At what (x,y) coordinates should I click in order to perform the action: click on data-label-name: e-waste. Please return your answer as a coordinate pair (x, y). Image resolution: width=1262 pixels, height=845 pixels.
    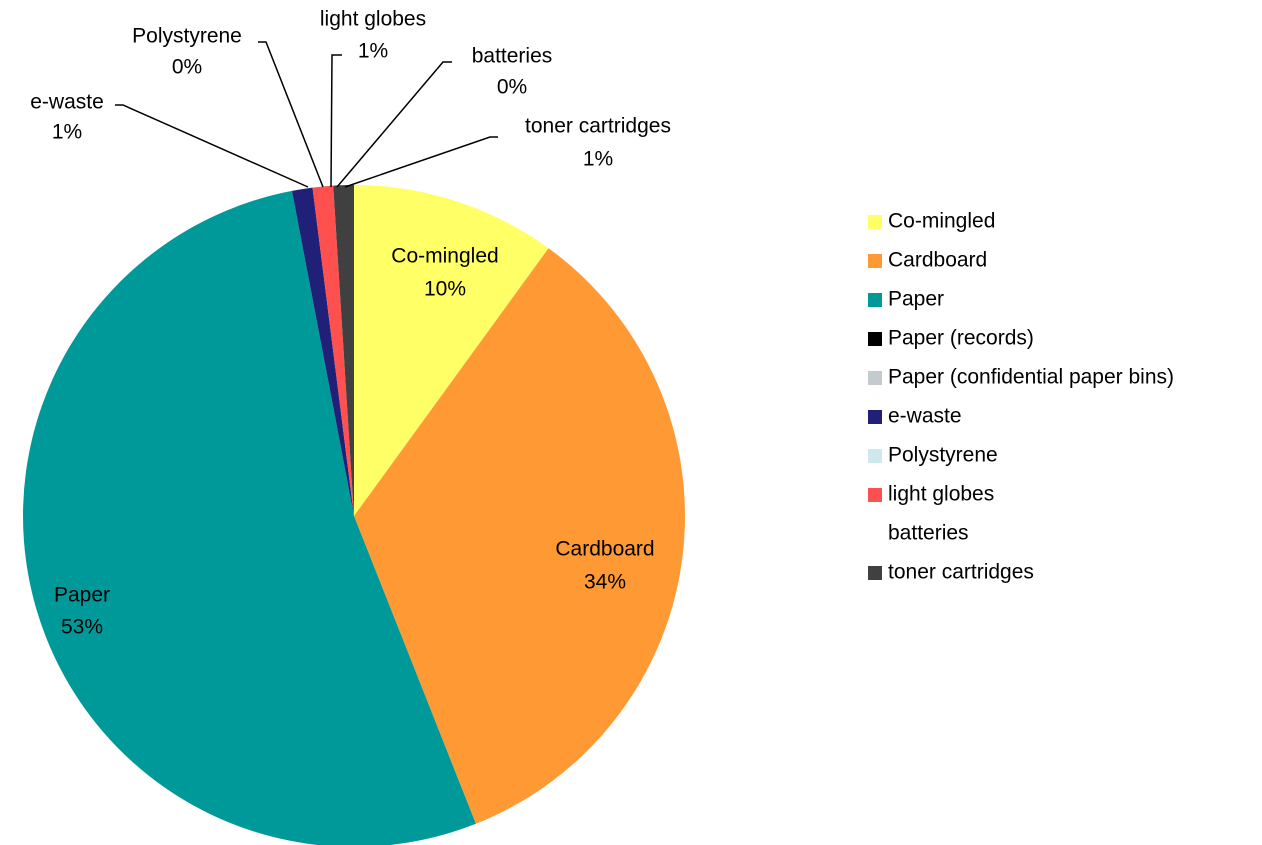
    Looking at the image, I should click on (67, 102).